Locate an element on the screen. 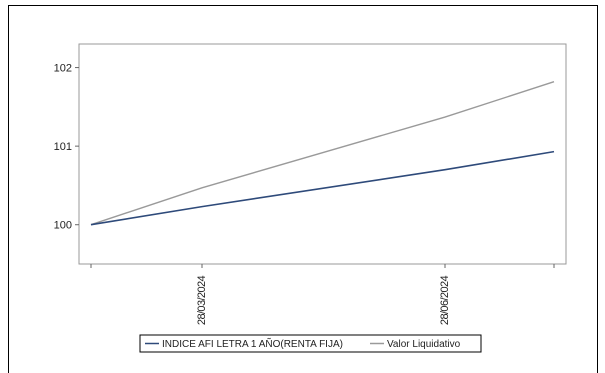 The height and width of the screenshot is (373, 605). y-axis: 100 101 102 is located at coordinates (66, 147).